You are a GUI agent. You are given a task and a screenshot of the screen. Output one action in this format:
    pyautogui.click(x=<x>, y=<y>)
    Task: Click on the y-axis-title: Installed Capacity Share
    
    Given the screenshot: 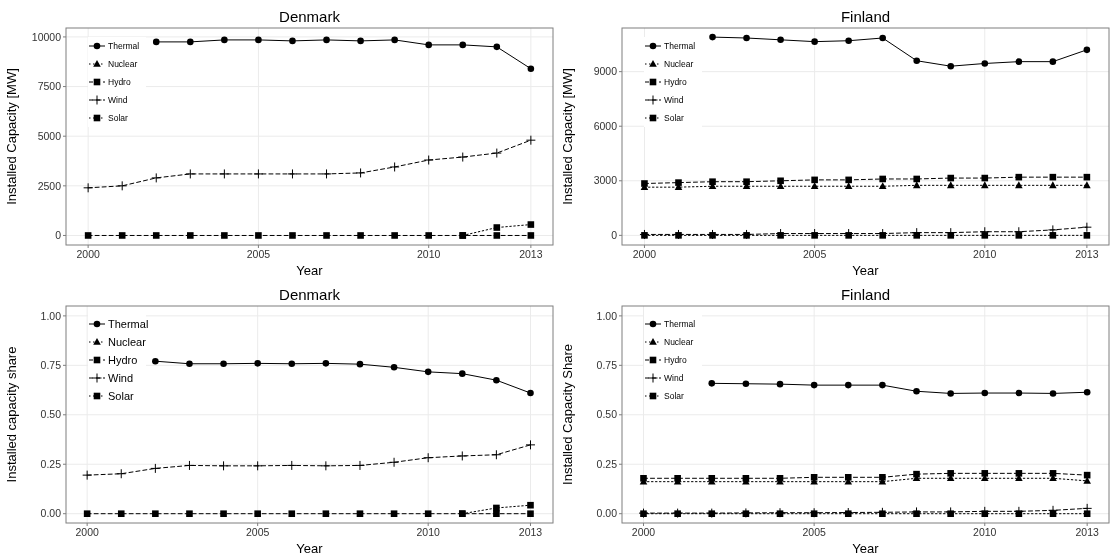 What is the action you would take?
    pyautogui.click(x=567, y=414)
    